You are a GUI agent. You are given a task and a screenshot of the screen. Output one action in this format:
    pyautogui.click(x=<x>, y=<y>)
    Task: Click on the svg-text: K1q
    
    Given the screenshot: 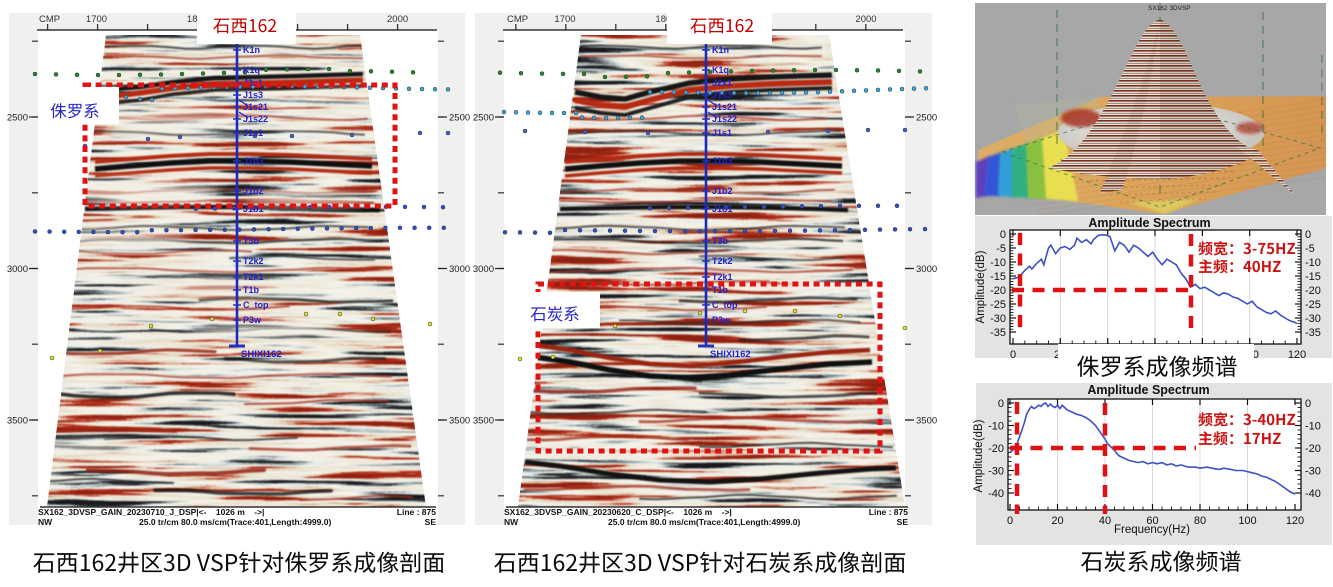 What is the action you would take?
    pyautogui.click(x=251, y=70)
    